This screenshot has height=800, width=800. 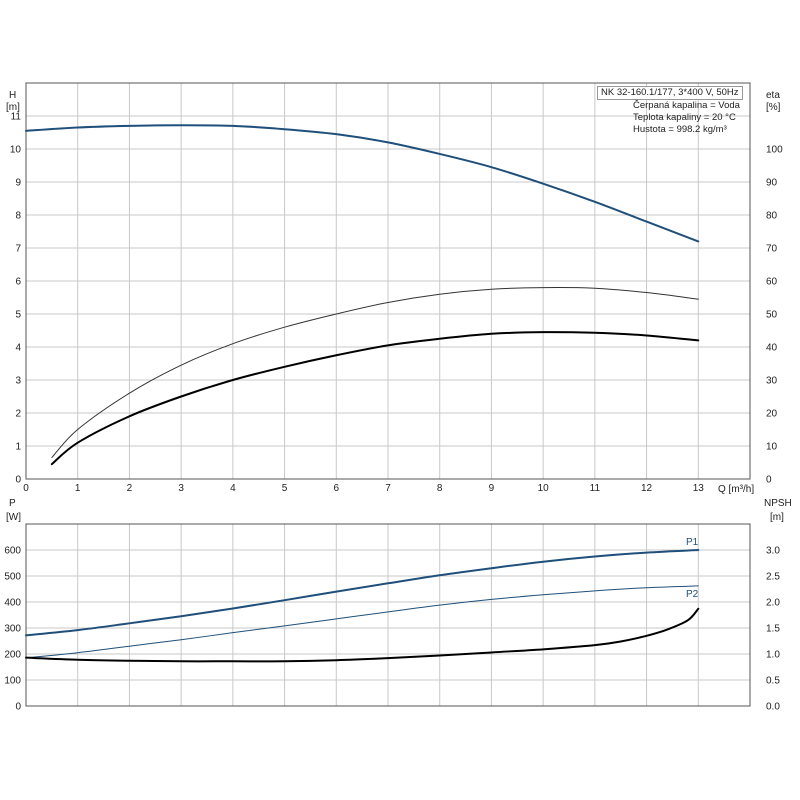 What do you see at coordinates (699, 488) in the screenshot?
I see `x-tick-label: 13` at bounding box center [699, 488].